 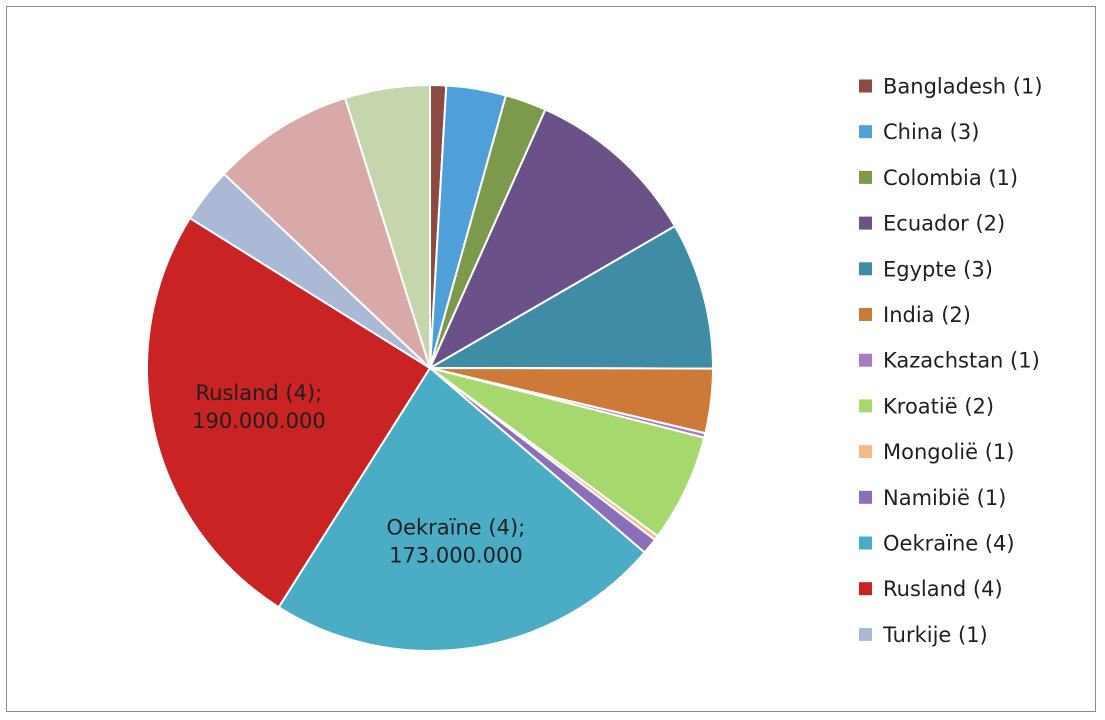 I want to click on legend-label: Namibië (1), so click(x=944, y=498).